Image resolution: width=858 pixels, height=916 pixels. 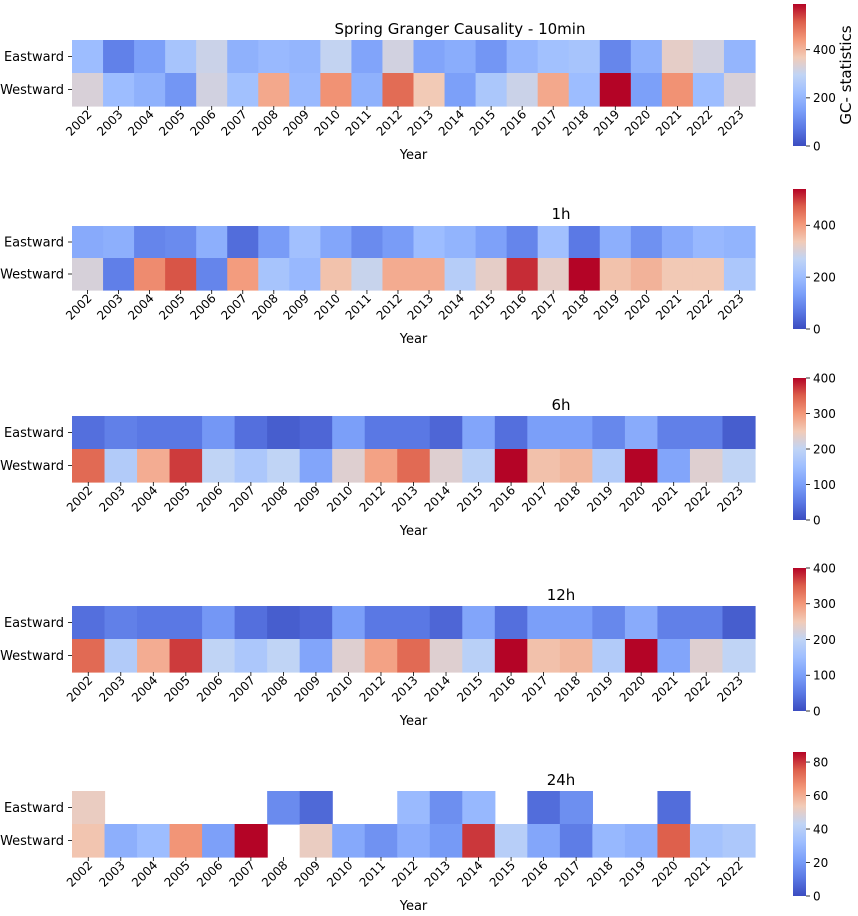 What do you see at coordinates (413, 339) in the screenshot?
I see `x-axis-label: Year` at bounding box center [413, 339].